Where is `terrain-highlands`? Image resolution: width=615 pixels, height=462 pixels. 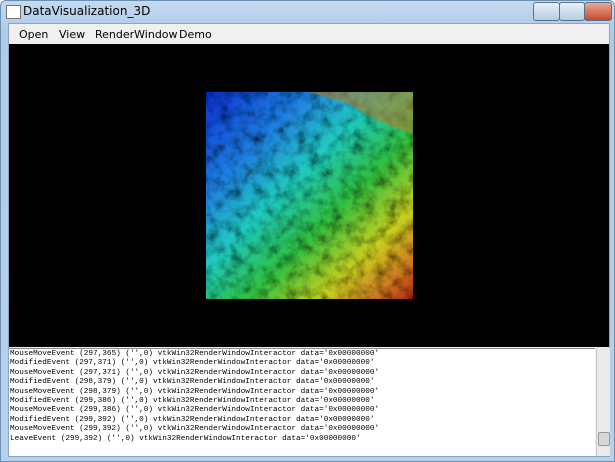 terrain-highlands is located at coordinates (361, 113).